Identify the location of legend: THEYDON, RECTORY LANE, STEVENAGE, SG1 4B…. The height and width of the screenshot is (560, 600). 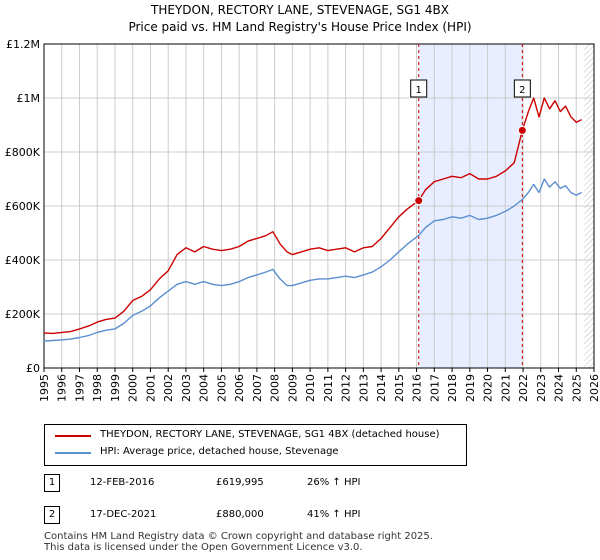
(255, 445).